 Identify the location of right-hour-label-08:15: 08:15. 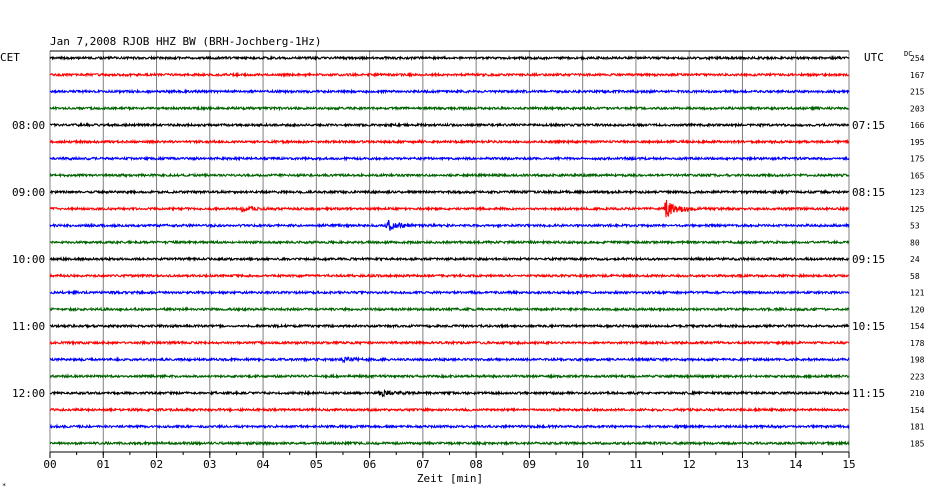
(868, 192).